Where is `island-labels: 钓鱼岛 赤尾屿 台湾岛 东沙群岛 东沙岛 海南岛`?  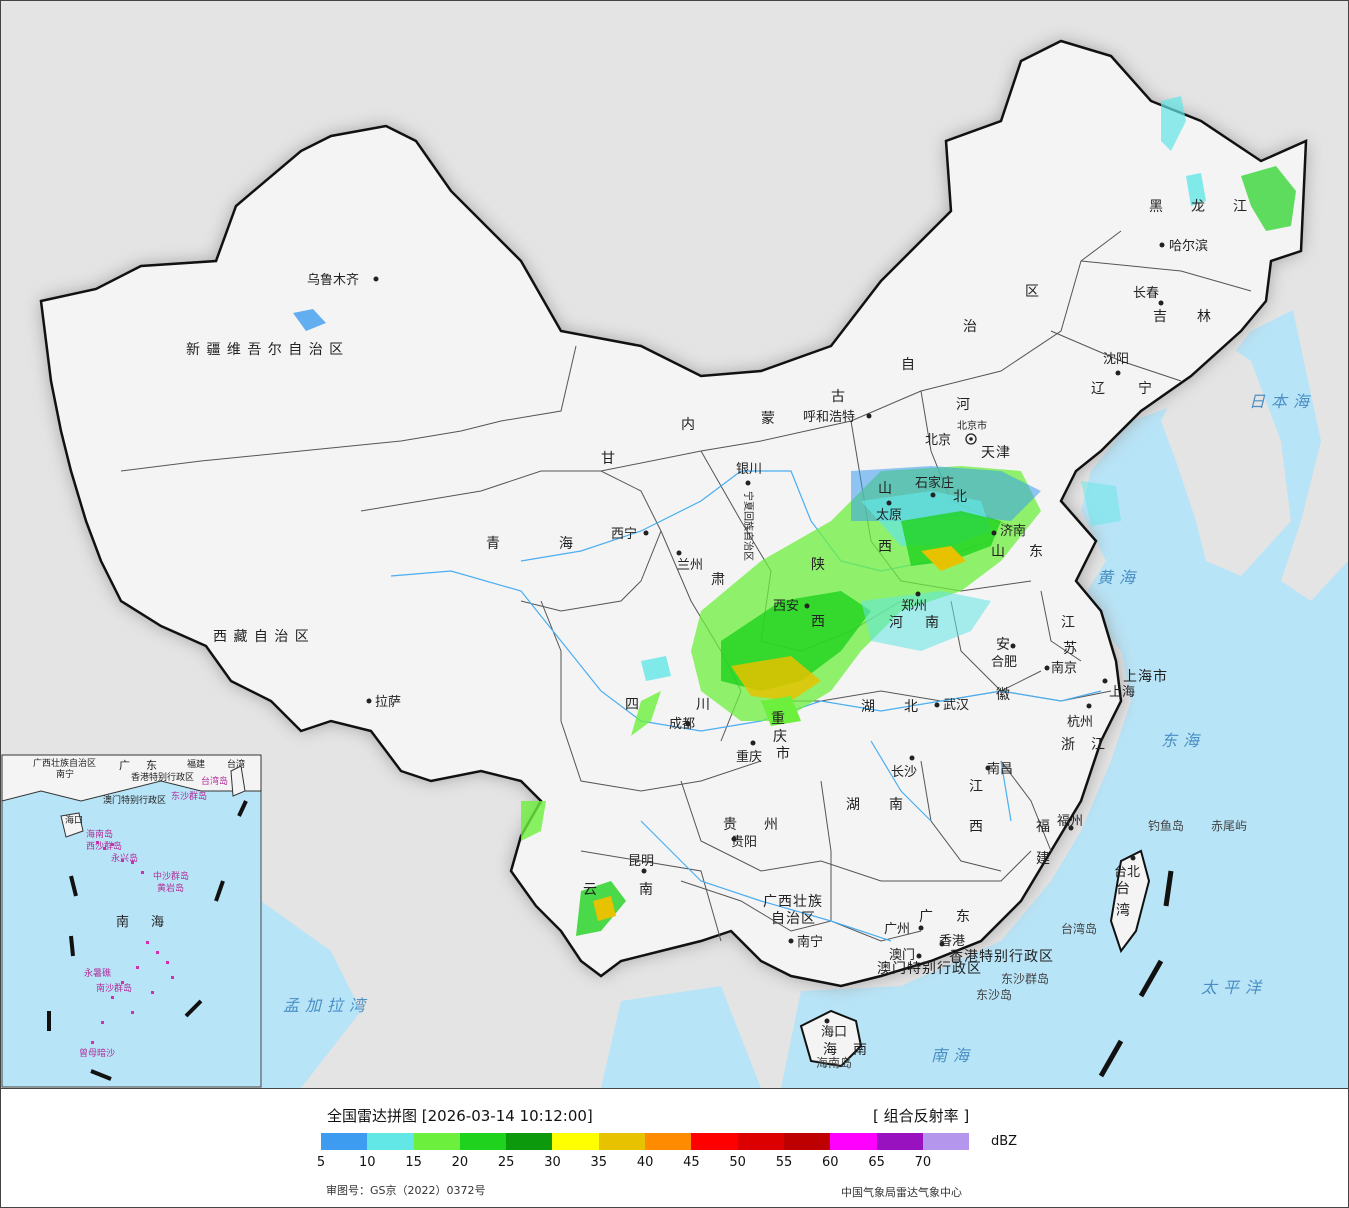
island-labels: 钓鱼岛 赤尾屿 台湾岛 东沙群岛 东沙岛 海南岛 is located at coordinates (1031, 944).